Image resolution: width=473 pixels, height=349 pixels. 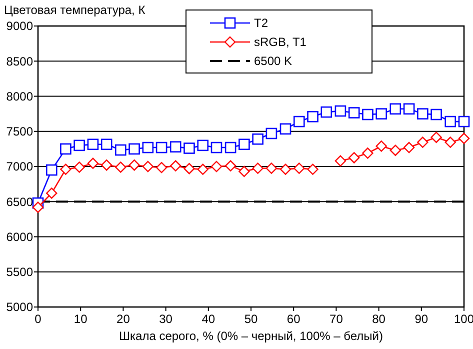 I want to click on x-tick-label: 10, so click(x=81, y=319).